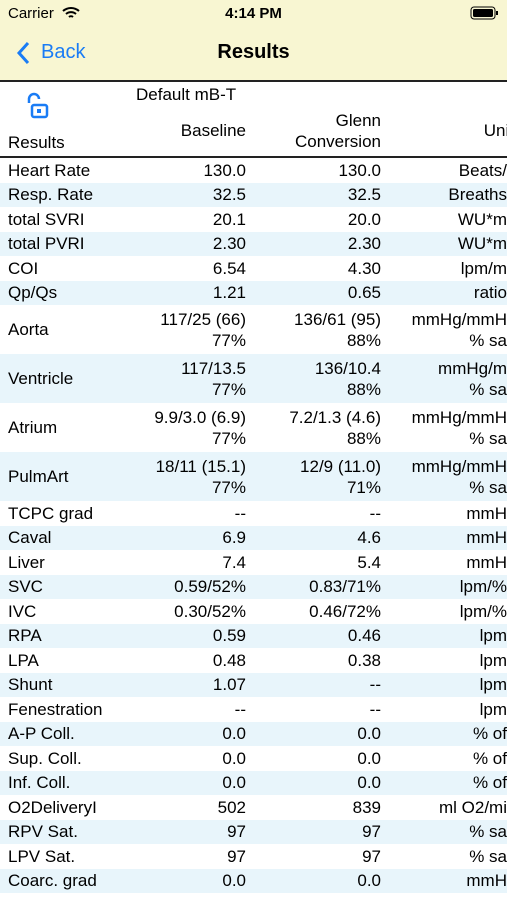 The image size is (507, 900). Describe the element at coordinates (51, 195) in the screenshot. I see `row-label: Resp. Rate` at that location.